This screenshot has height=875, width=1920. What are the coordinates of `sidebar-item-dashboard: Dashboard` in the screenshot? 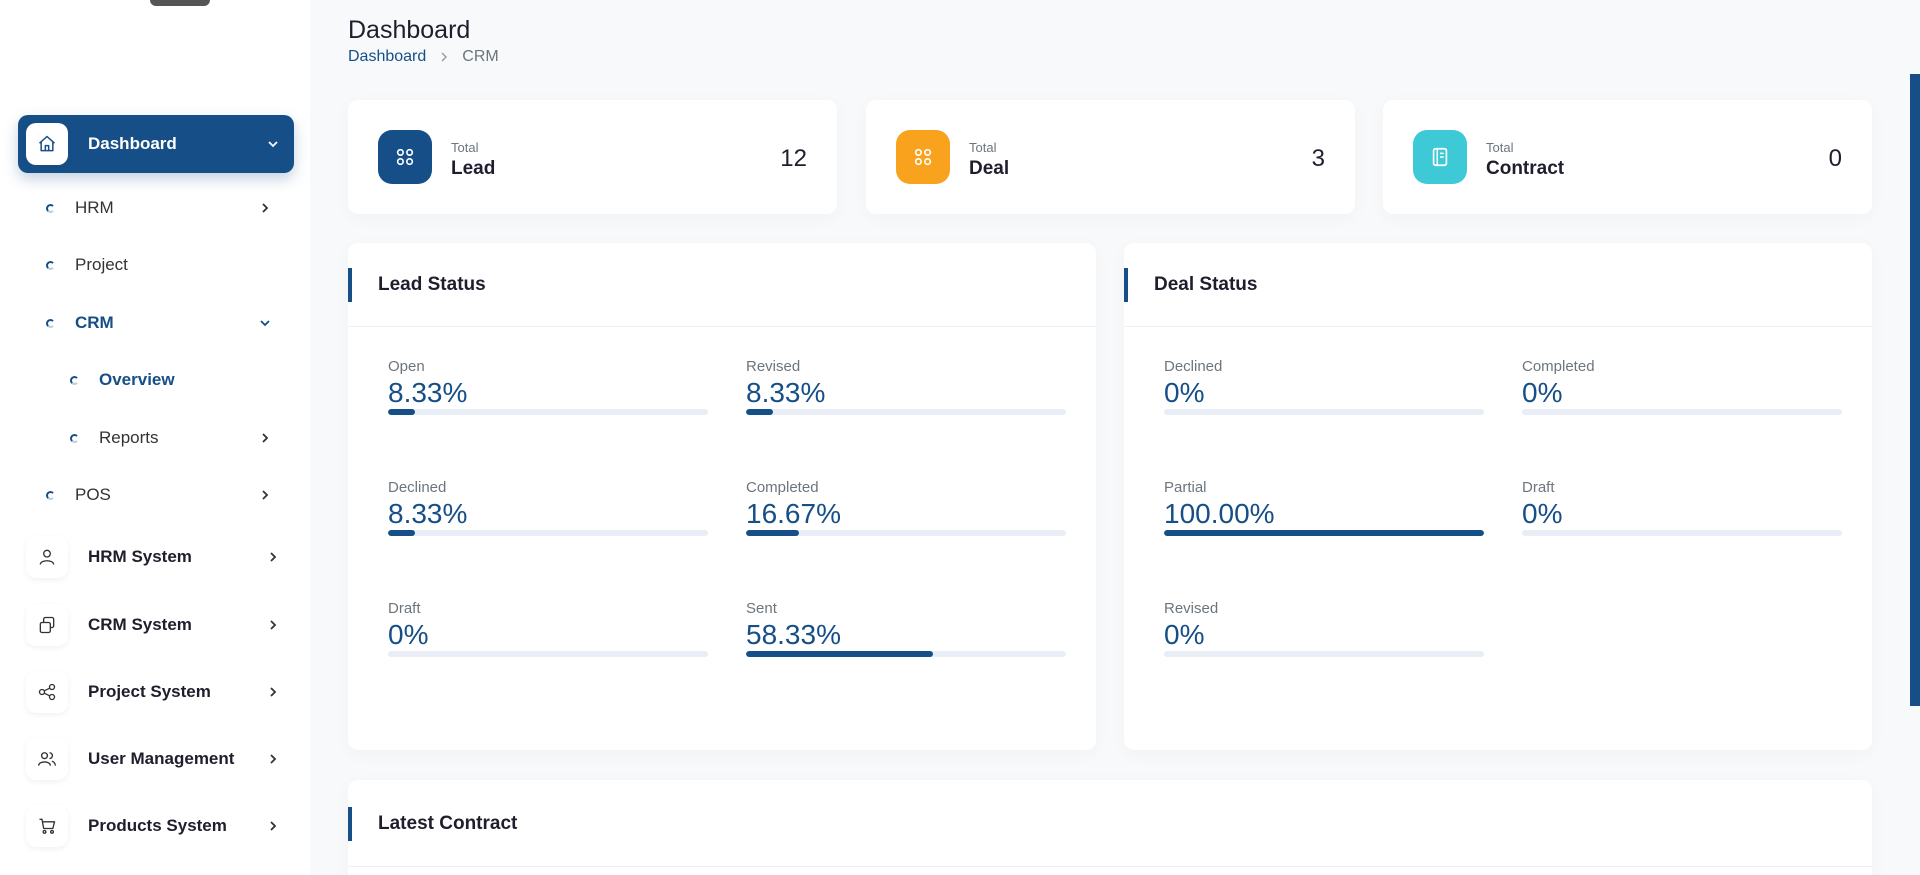 It's located at (156, 144).